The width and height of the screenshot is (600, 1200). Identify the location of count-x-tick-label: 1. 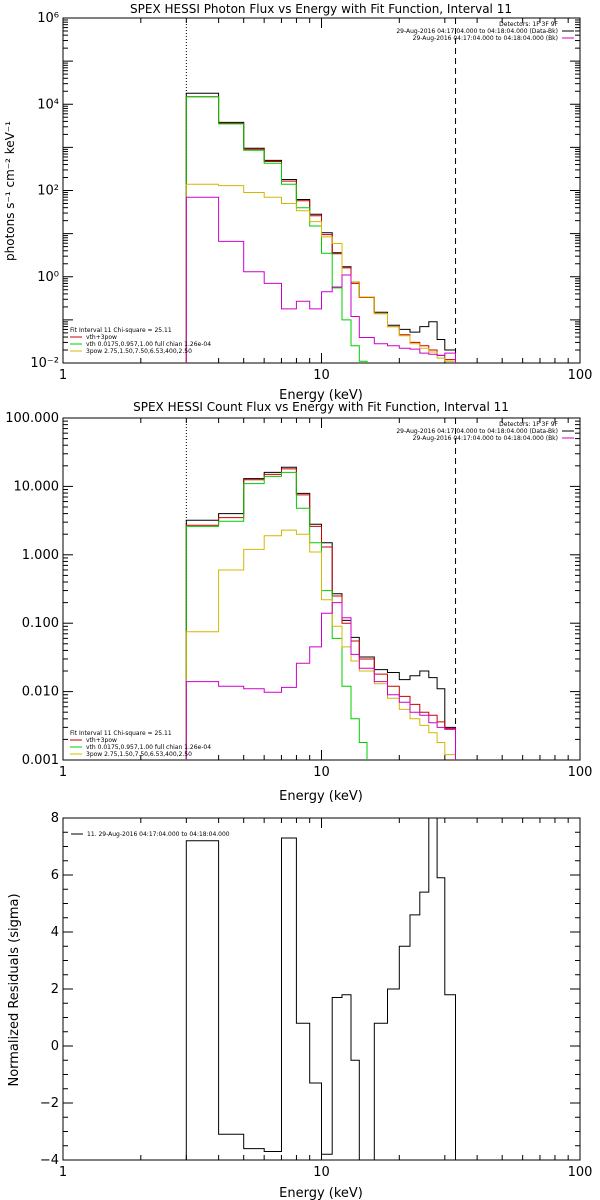
(63, 772).